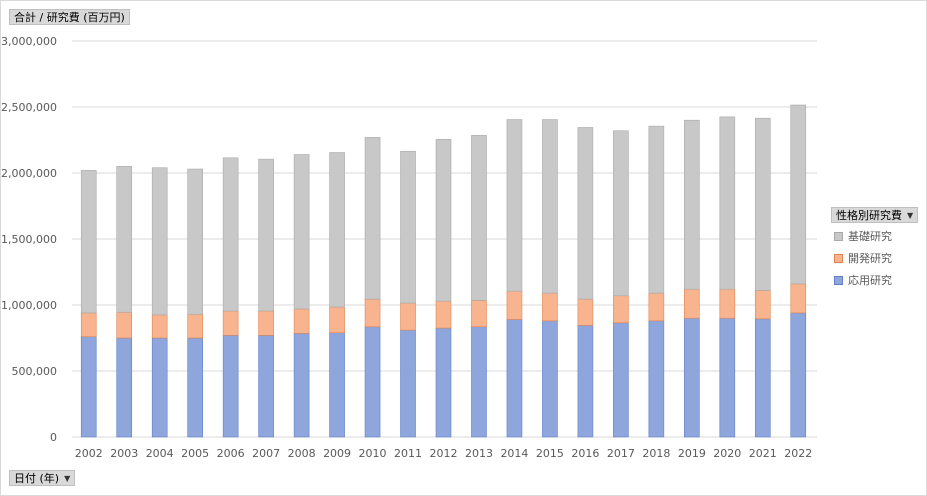  What do you see at coordinates (444, 453) in the screenshot?
I see `x-tick-label: 2012` at bounding box center [444, 453].